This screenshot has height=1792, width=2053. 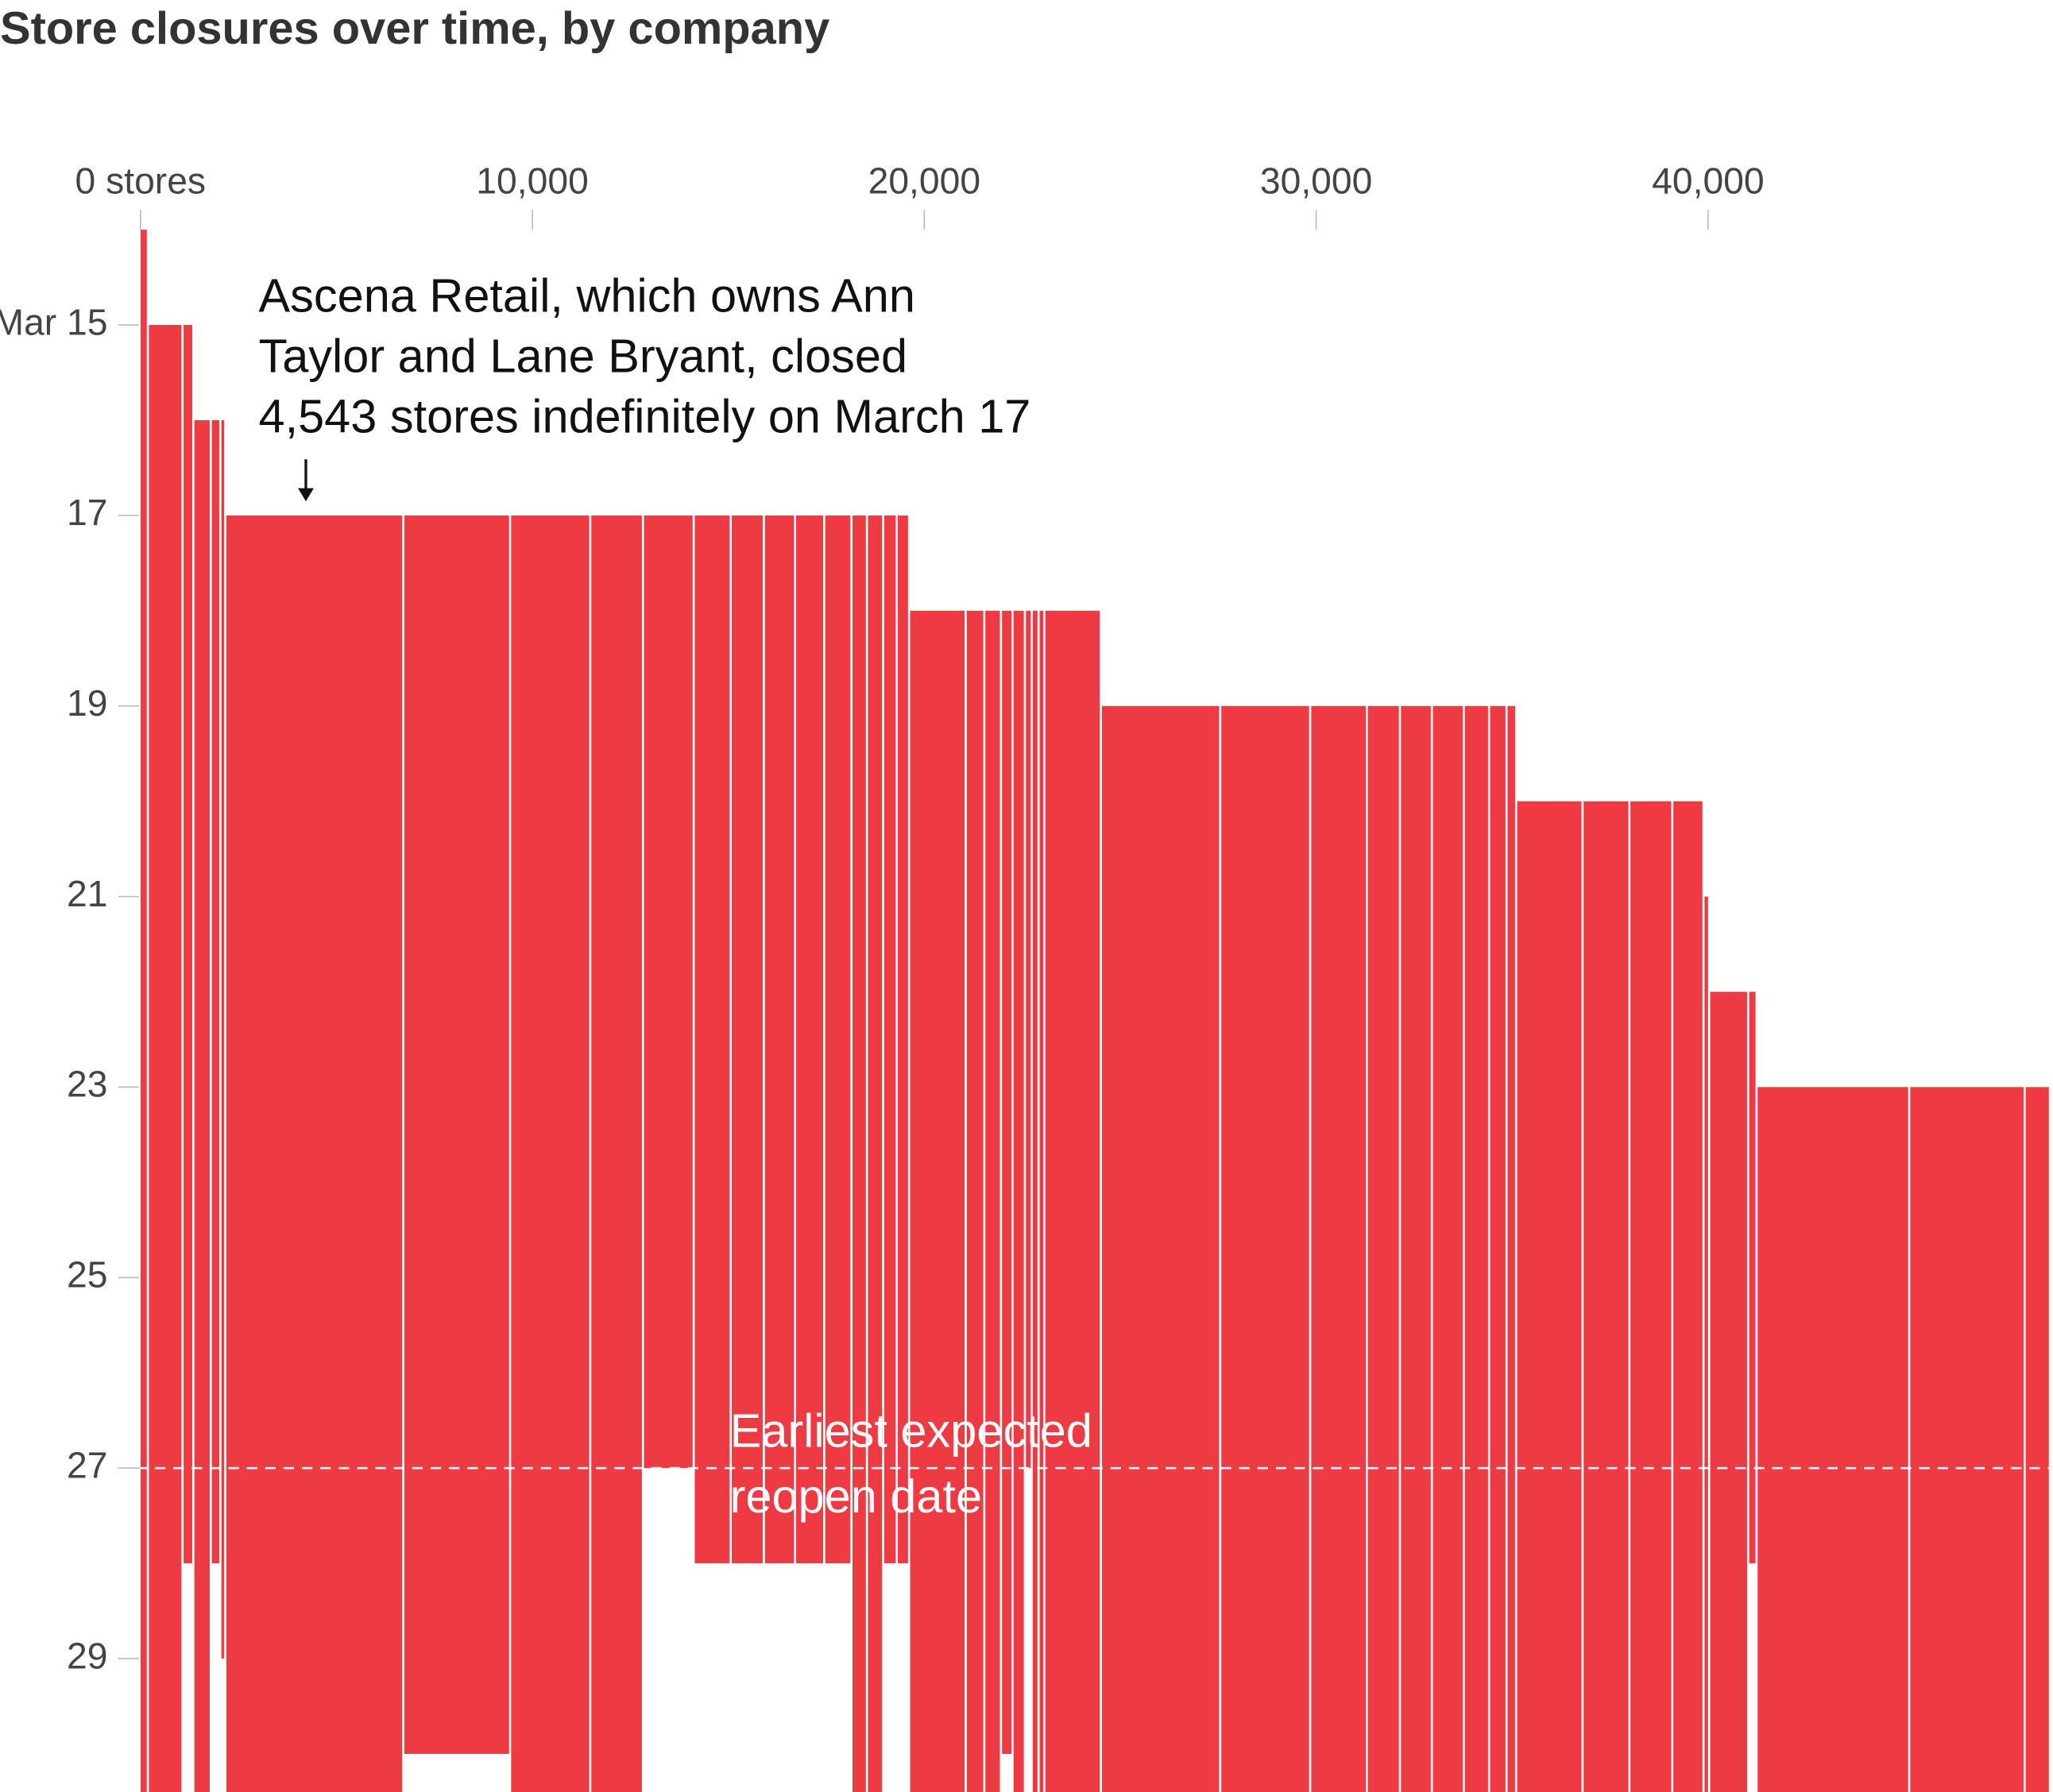 What do you see at coordinates (911, 1430) in the screenshot?
I see `reference-label: Earliest expected` at bounding box center [911, 1430].